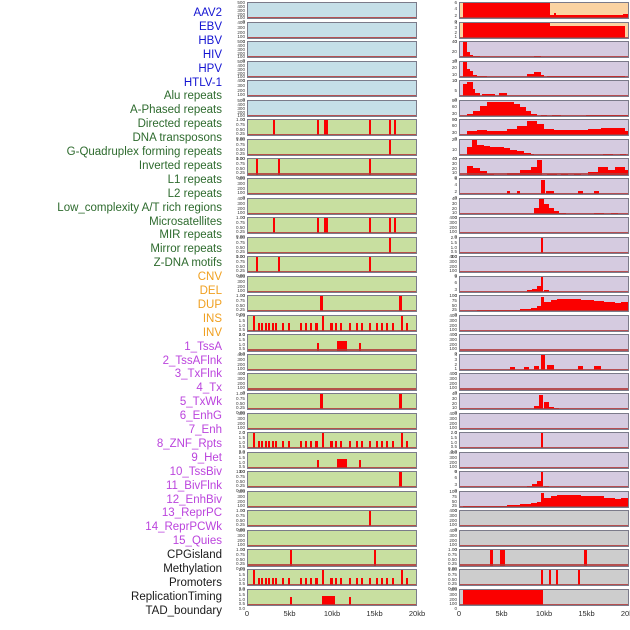 The image size is (630, 630). What do you see at coordinates (453, 320) in the screenshot?
I see `y-tick-label: 300` at bounding box center [453, 320].